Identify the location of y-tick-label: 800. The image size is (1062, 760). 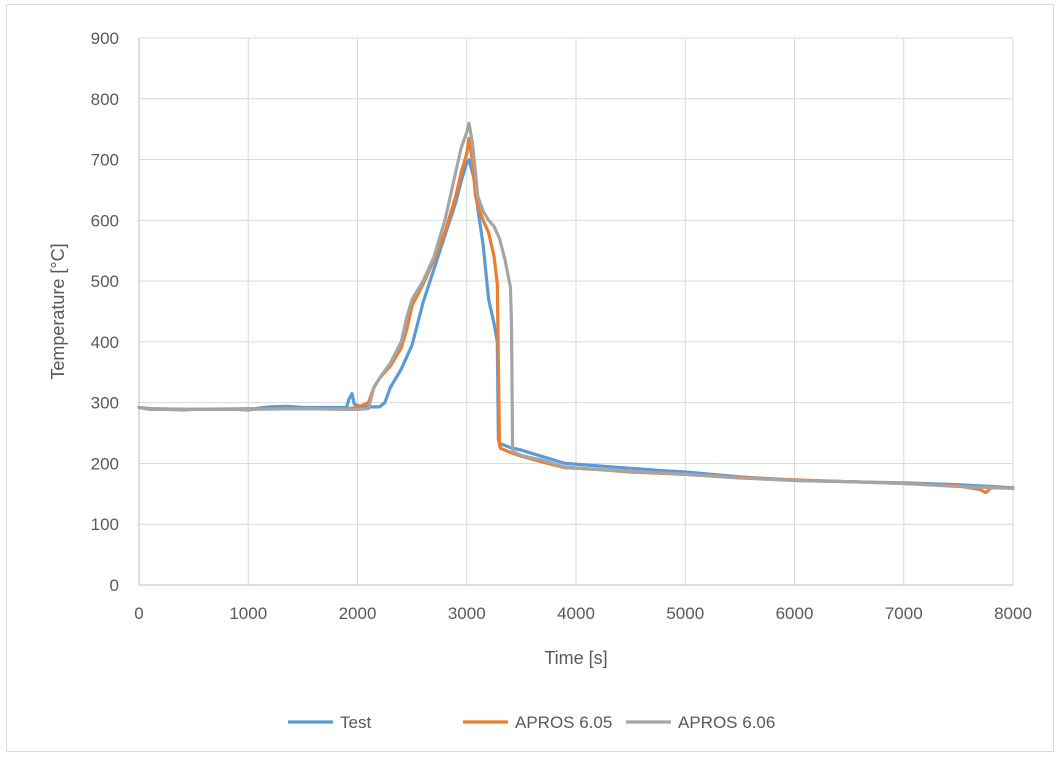
(105, 99).